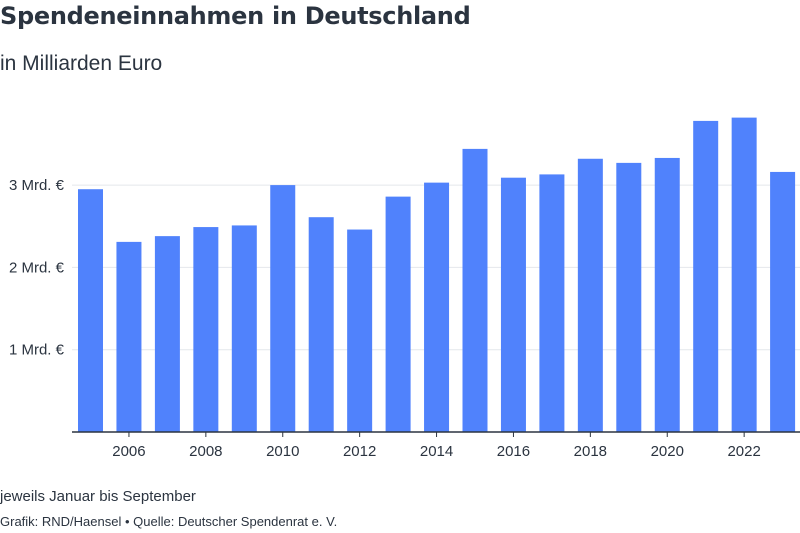 The height and width of the screenshot is (533, 800). What do you see at coordinates (629, 297) in the screenshot?
I see `bar-2019` at bounding box center [629, 297].